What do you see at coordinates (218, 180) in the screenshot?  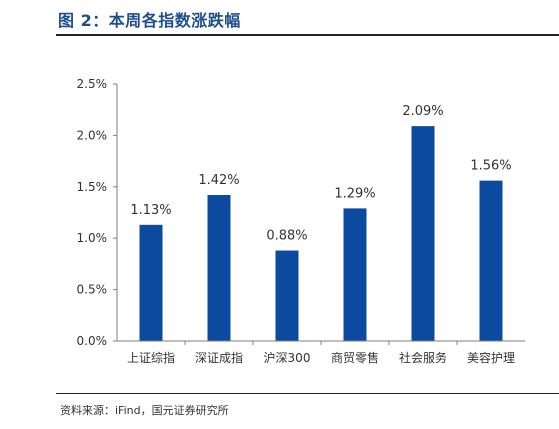 I see `data-label: 1.42%` at bounding box center [218, 180].